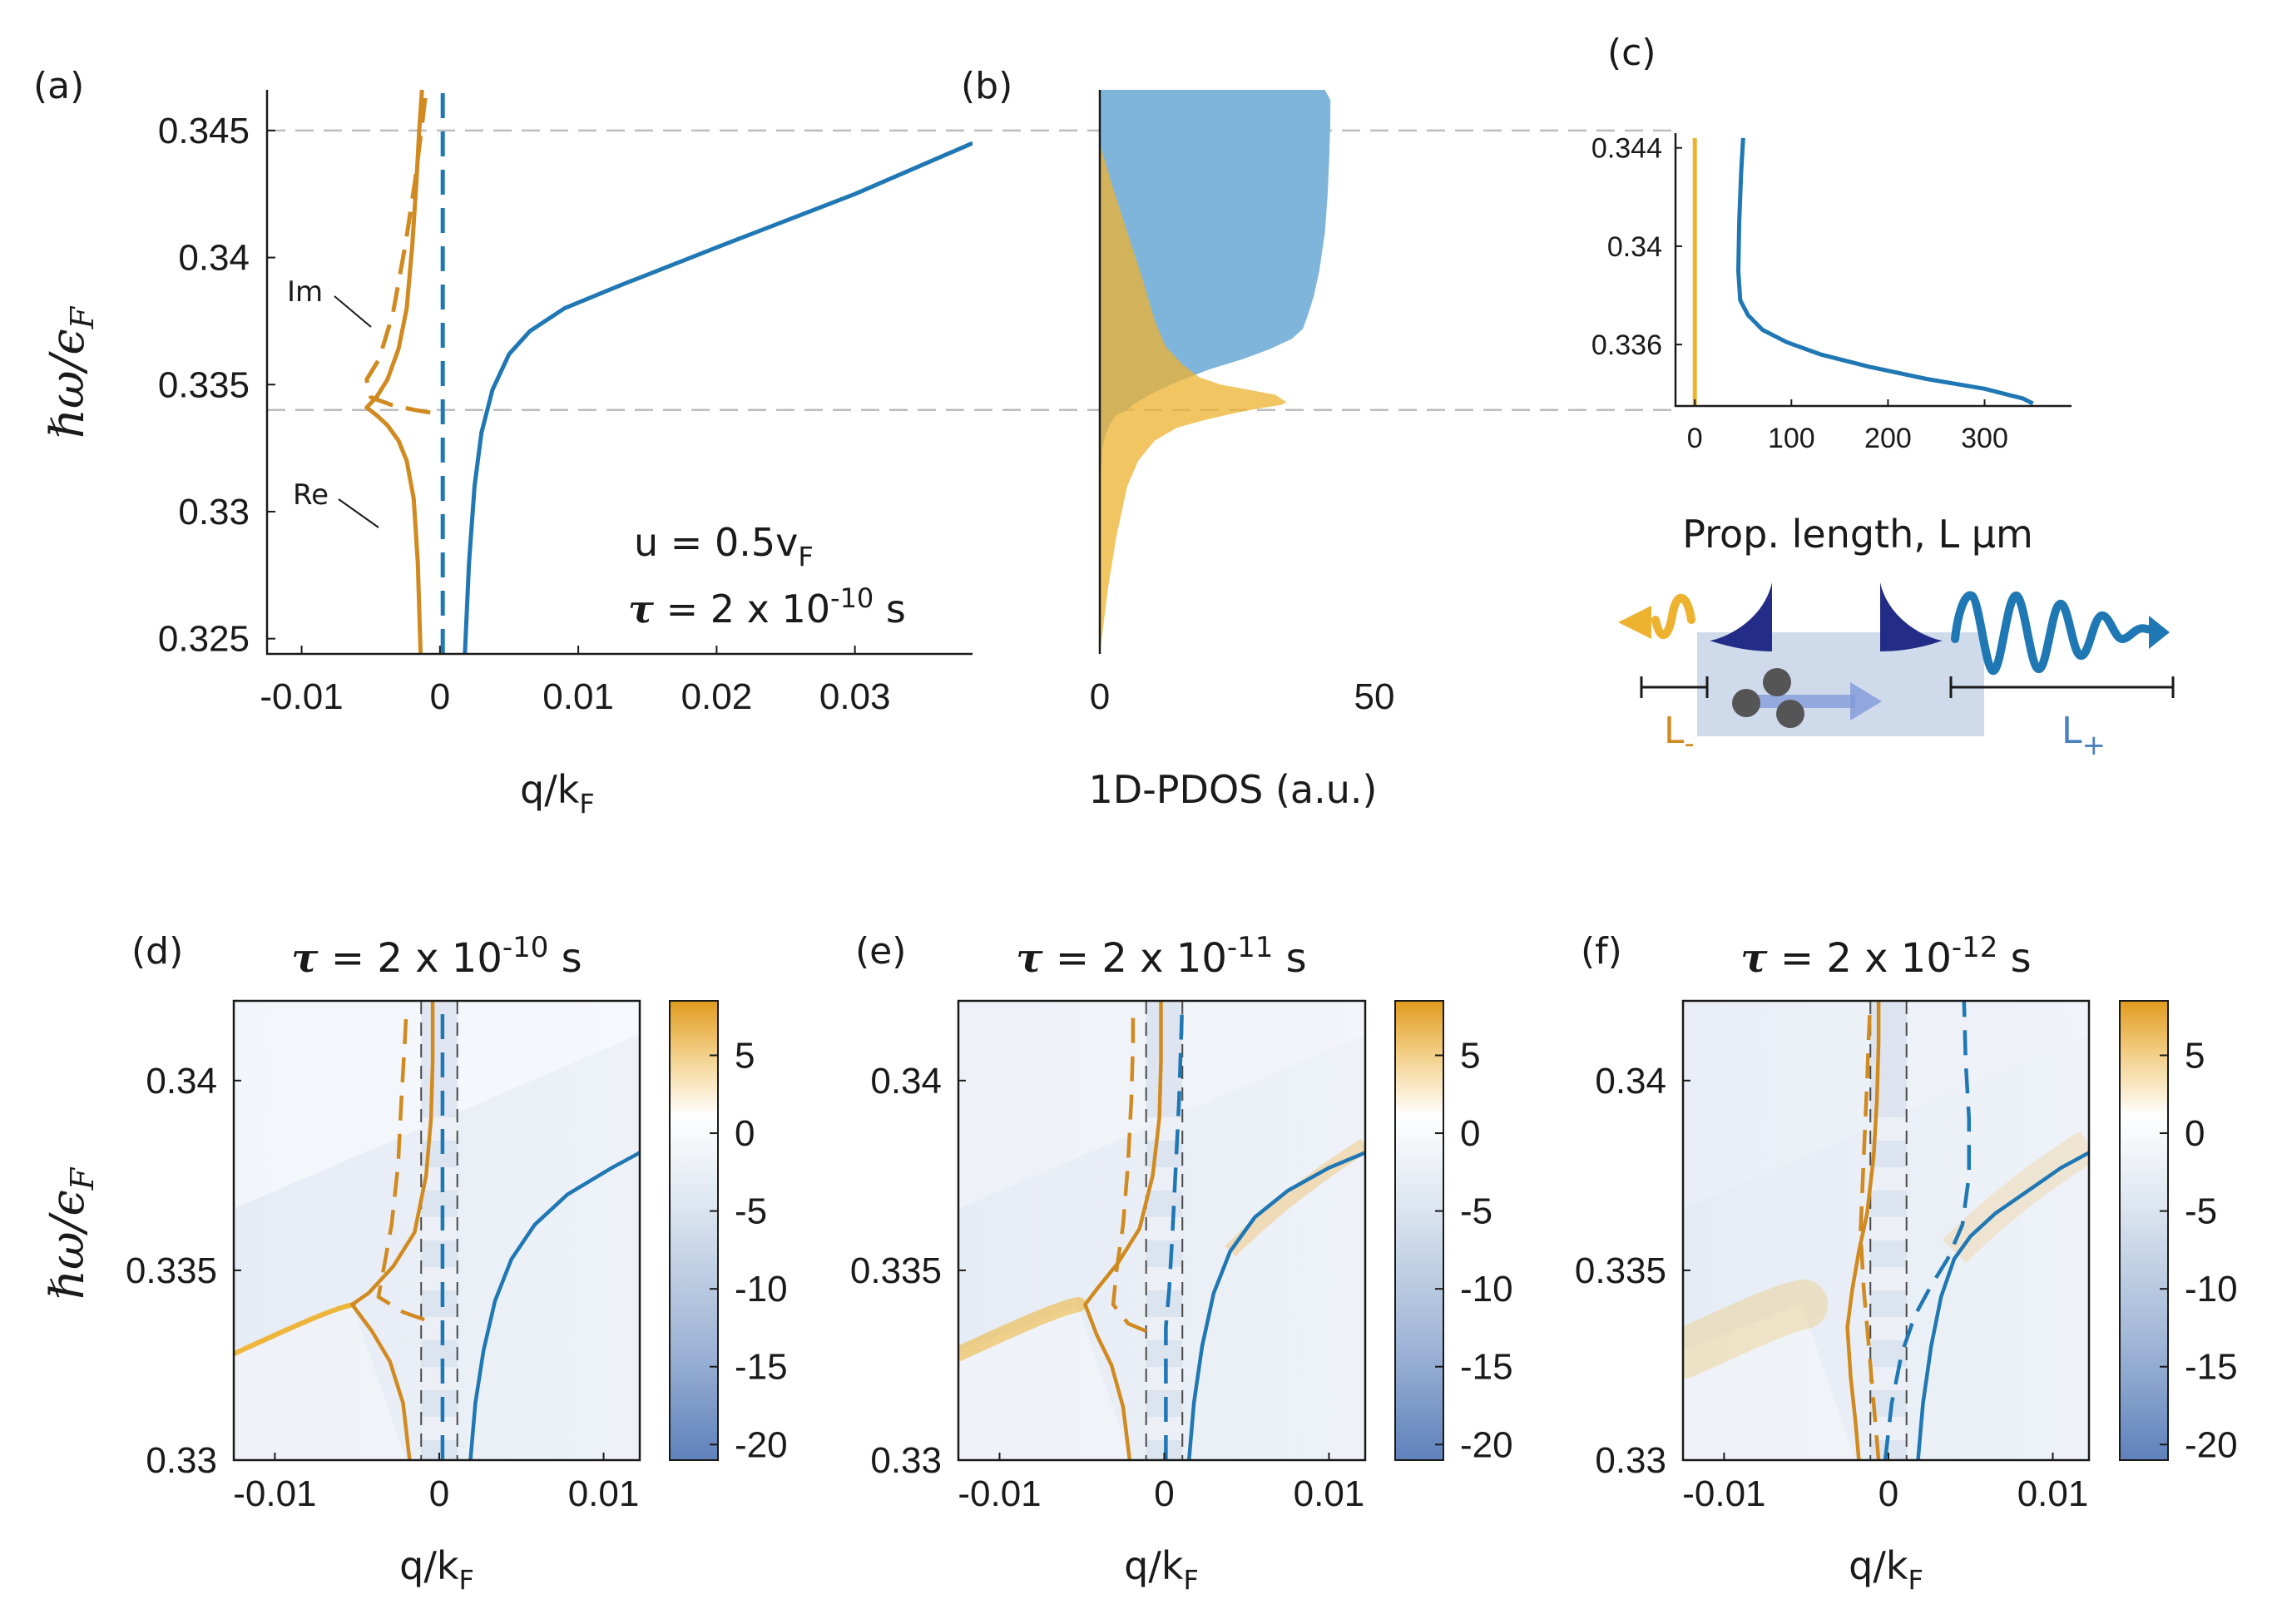 This screenshot has width=2272, height=1624. Describe the element at coordinates (855, 696) in the screenshot. I see `panel-a-xtick-label-4: 0.03` at that location.